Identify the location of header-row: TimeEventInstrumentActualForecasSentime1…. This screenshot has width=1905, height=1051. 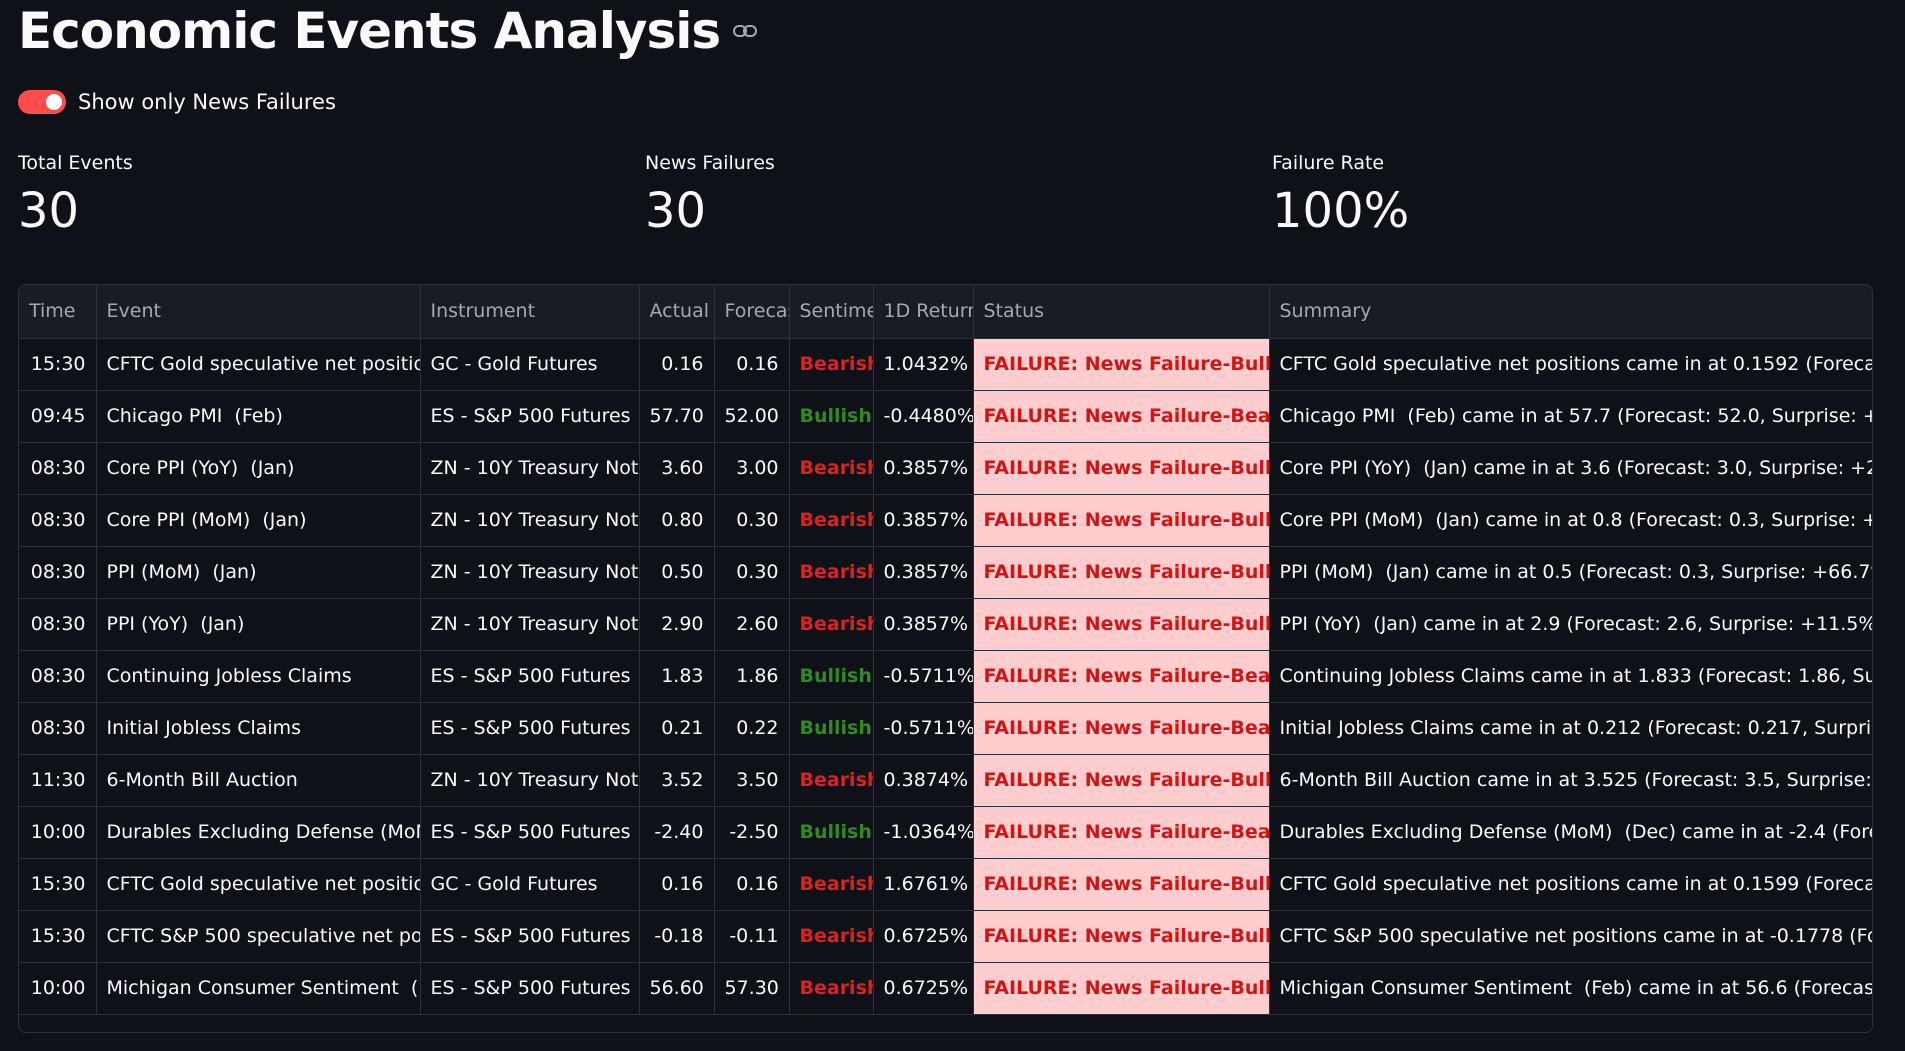
(945, 312).